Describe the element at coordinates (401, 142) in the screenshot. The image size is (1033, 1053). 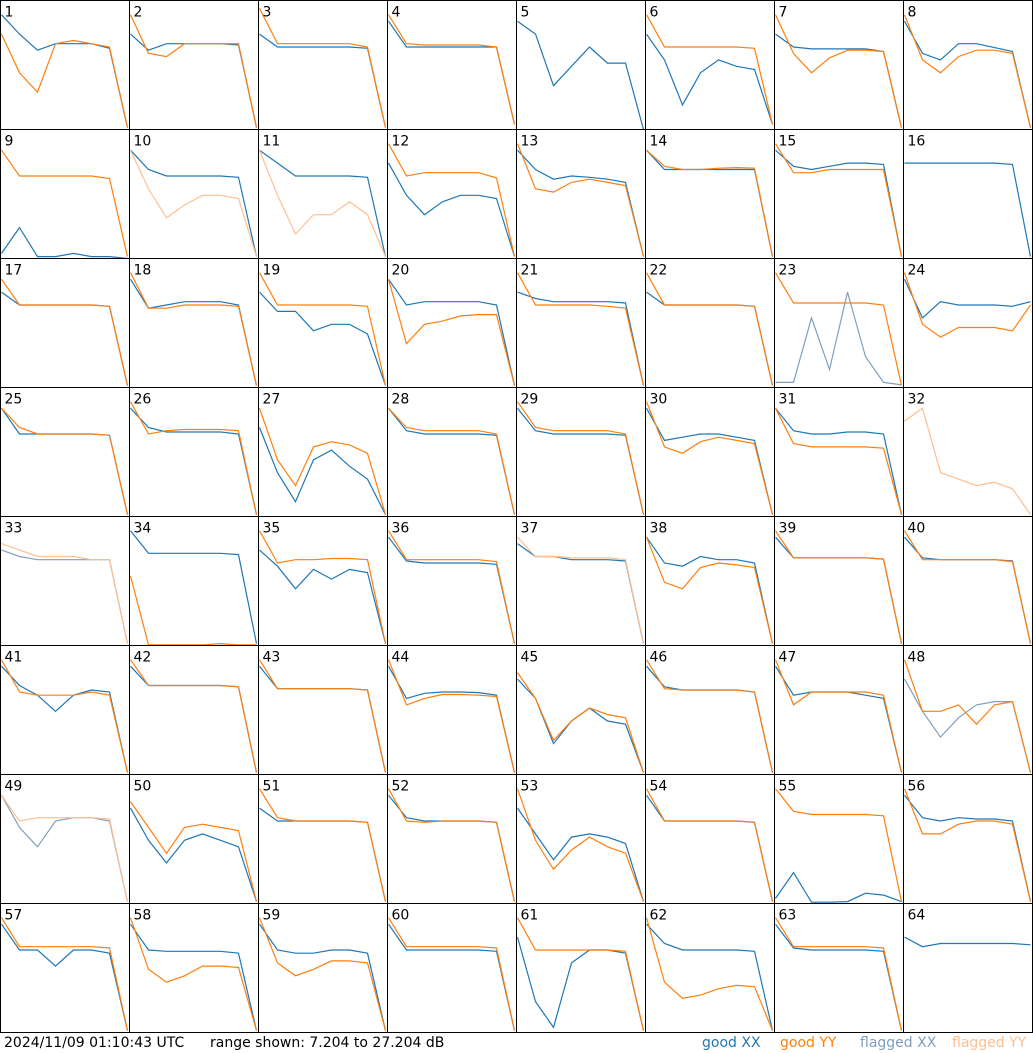
I see `panel-number: 12` at that location.